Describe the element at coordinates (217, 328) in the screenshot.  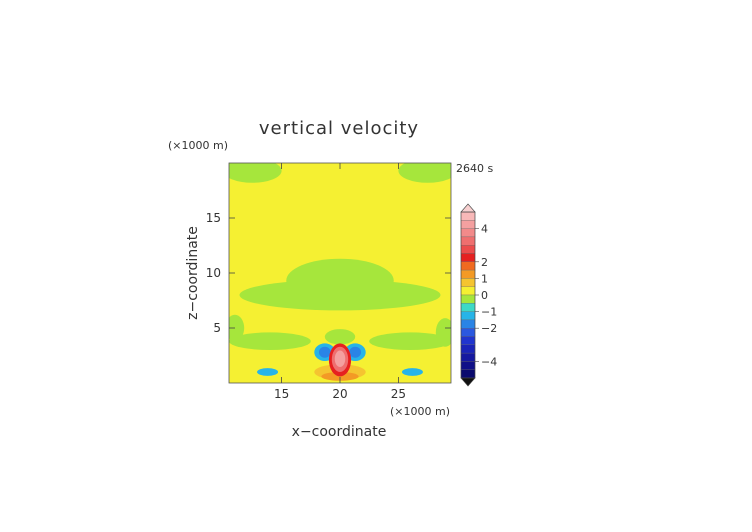
I see `y-tick-label: 5` at that location.